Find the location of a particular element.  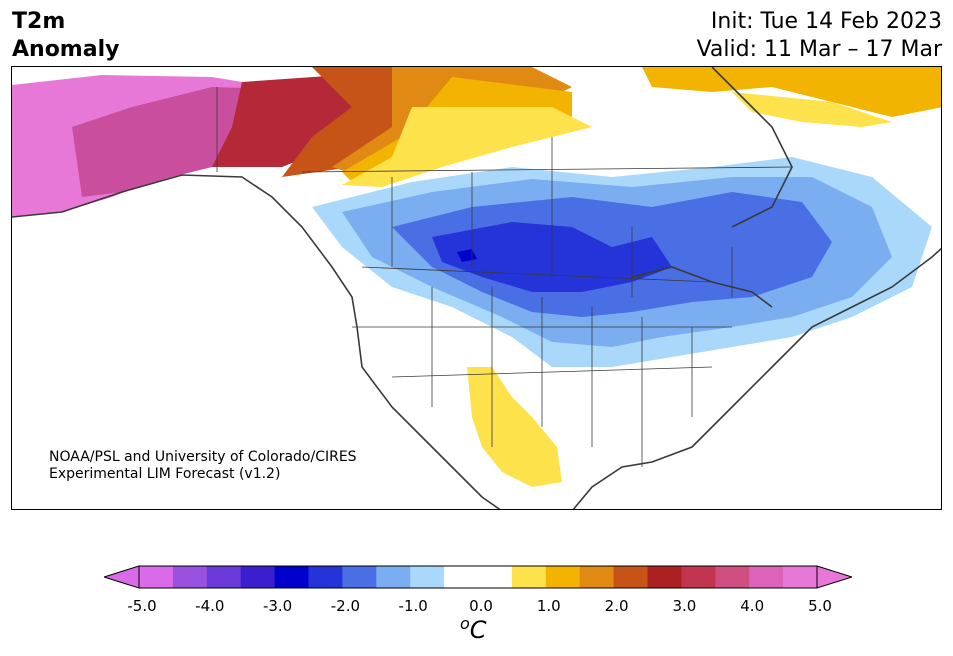

title-line-2: Anomaly is located at coordinates (66, 49).